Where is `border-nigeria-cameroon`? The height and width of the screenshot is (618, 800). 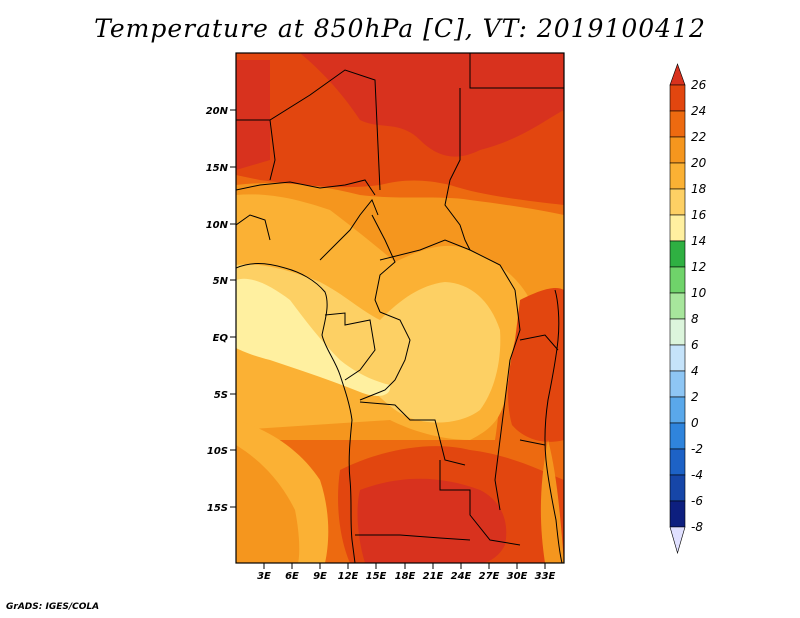
border-nigeria-cameroon is located at coordinates (349, 230).